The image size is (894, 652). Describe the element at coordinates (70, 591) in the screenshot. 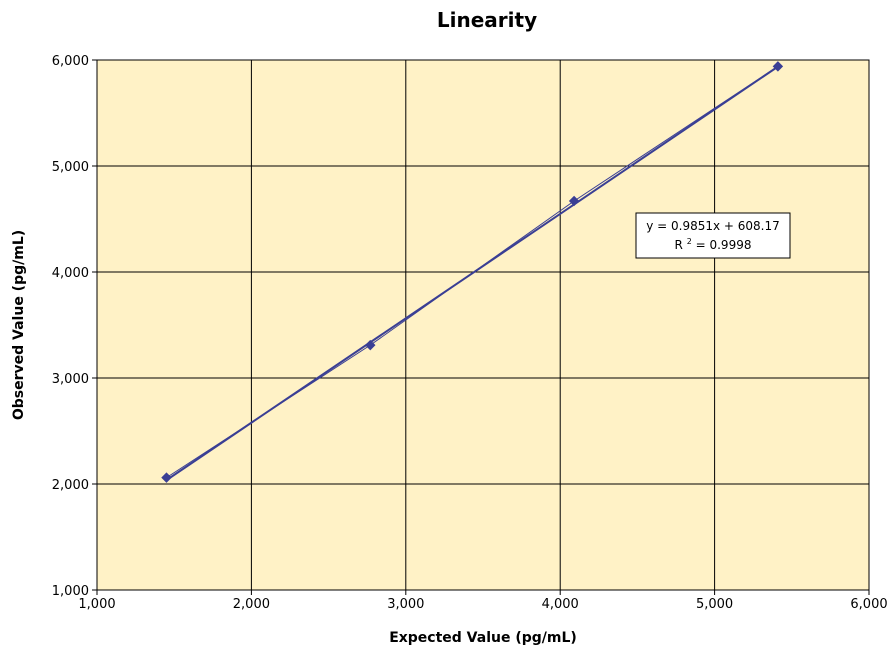

I see `y-tick-label: 1,000` at that location.